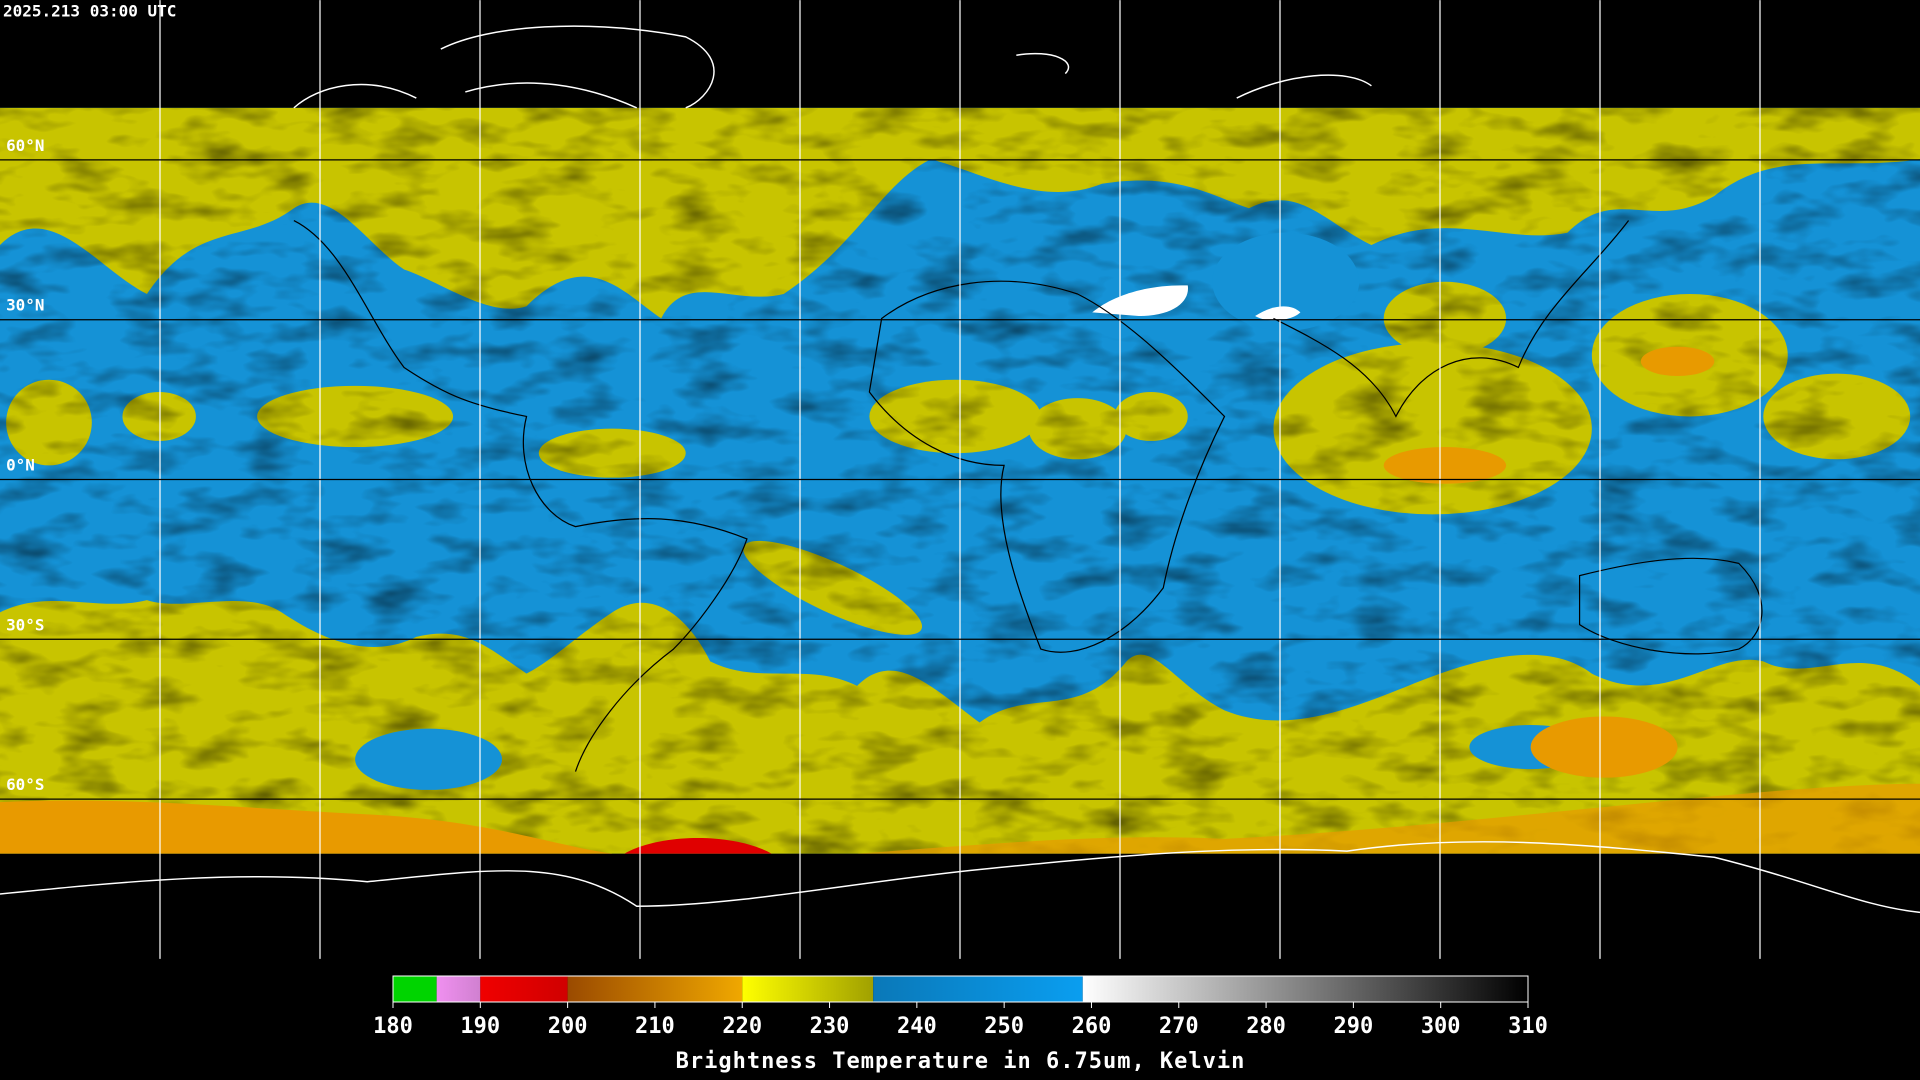 This screenshot has height=1080, width=1920. What do you see at coordinates (480, 1026) in the screenshot?
I see `colorbar-tick-label: 190` at bounding box center [480, 1026].